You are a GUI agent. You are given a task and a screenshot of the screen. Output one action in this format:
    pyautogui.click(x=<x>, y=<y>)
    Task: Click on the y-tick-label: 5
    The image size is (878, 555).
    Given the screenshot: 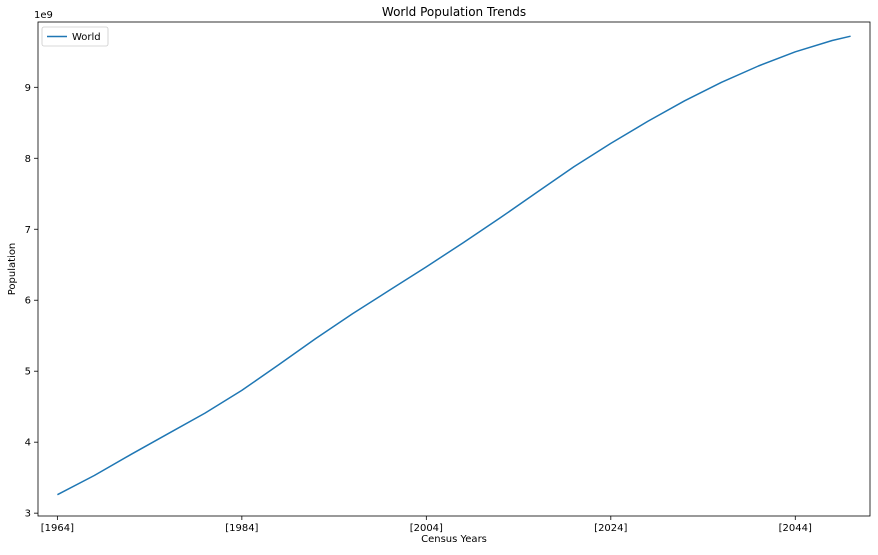 What is the action you would take?
    pyautogui.click(x=28, y=372)
    